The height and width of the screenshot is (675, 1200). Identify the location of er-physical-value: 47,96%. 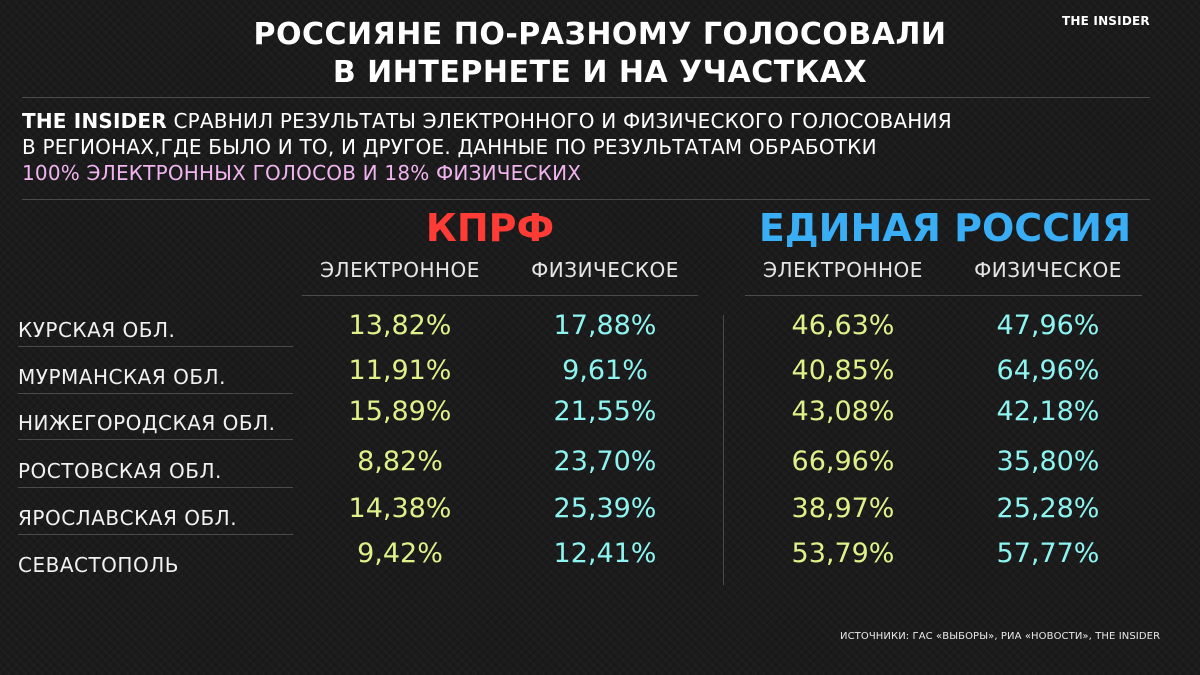
(1048, 325).